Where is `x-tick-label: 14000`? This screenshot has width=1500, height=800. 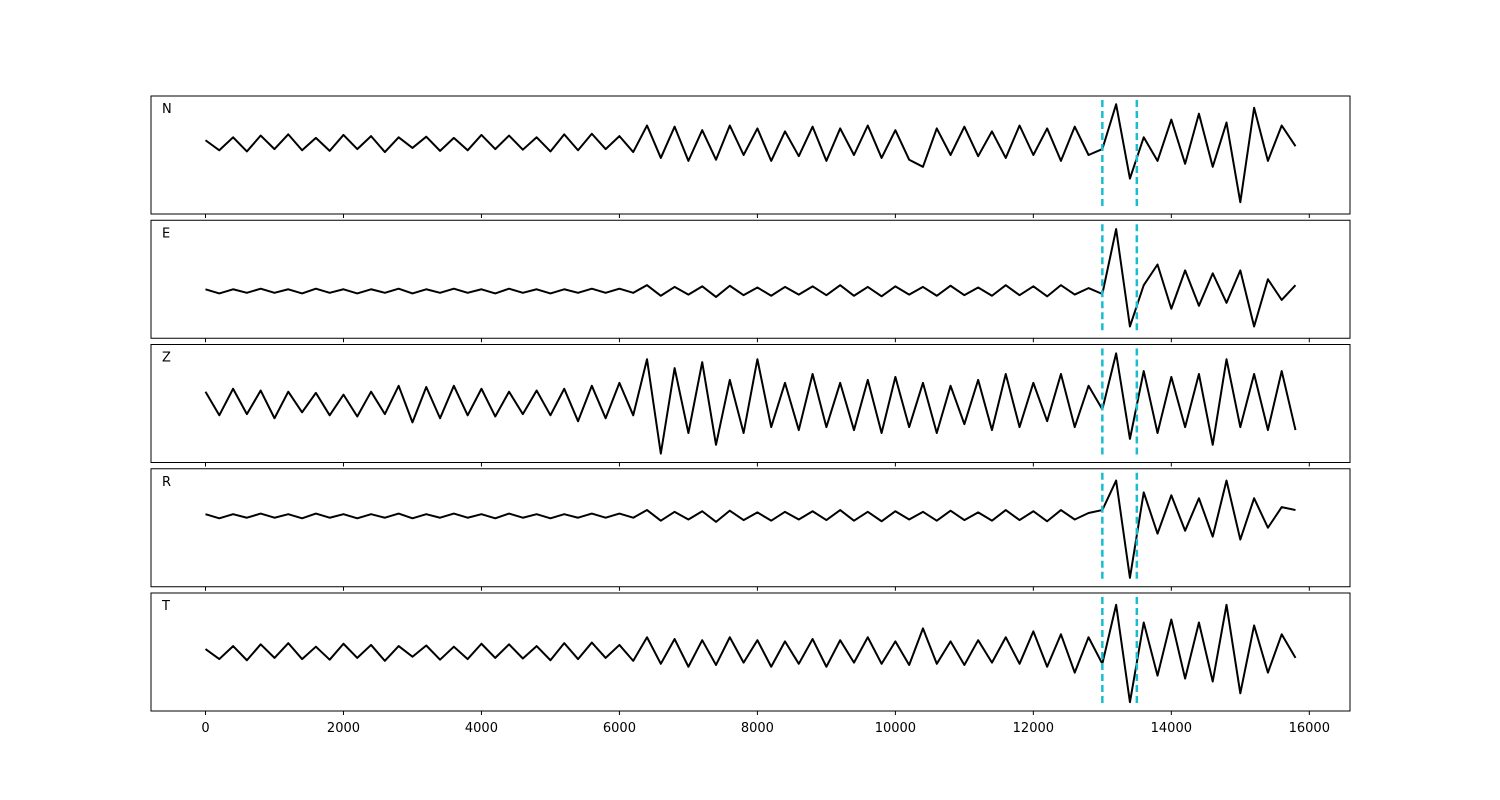 x-tick-label: 14000 is located at coordinates (1171, 728).